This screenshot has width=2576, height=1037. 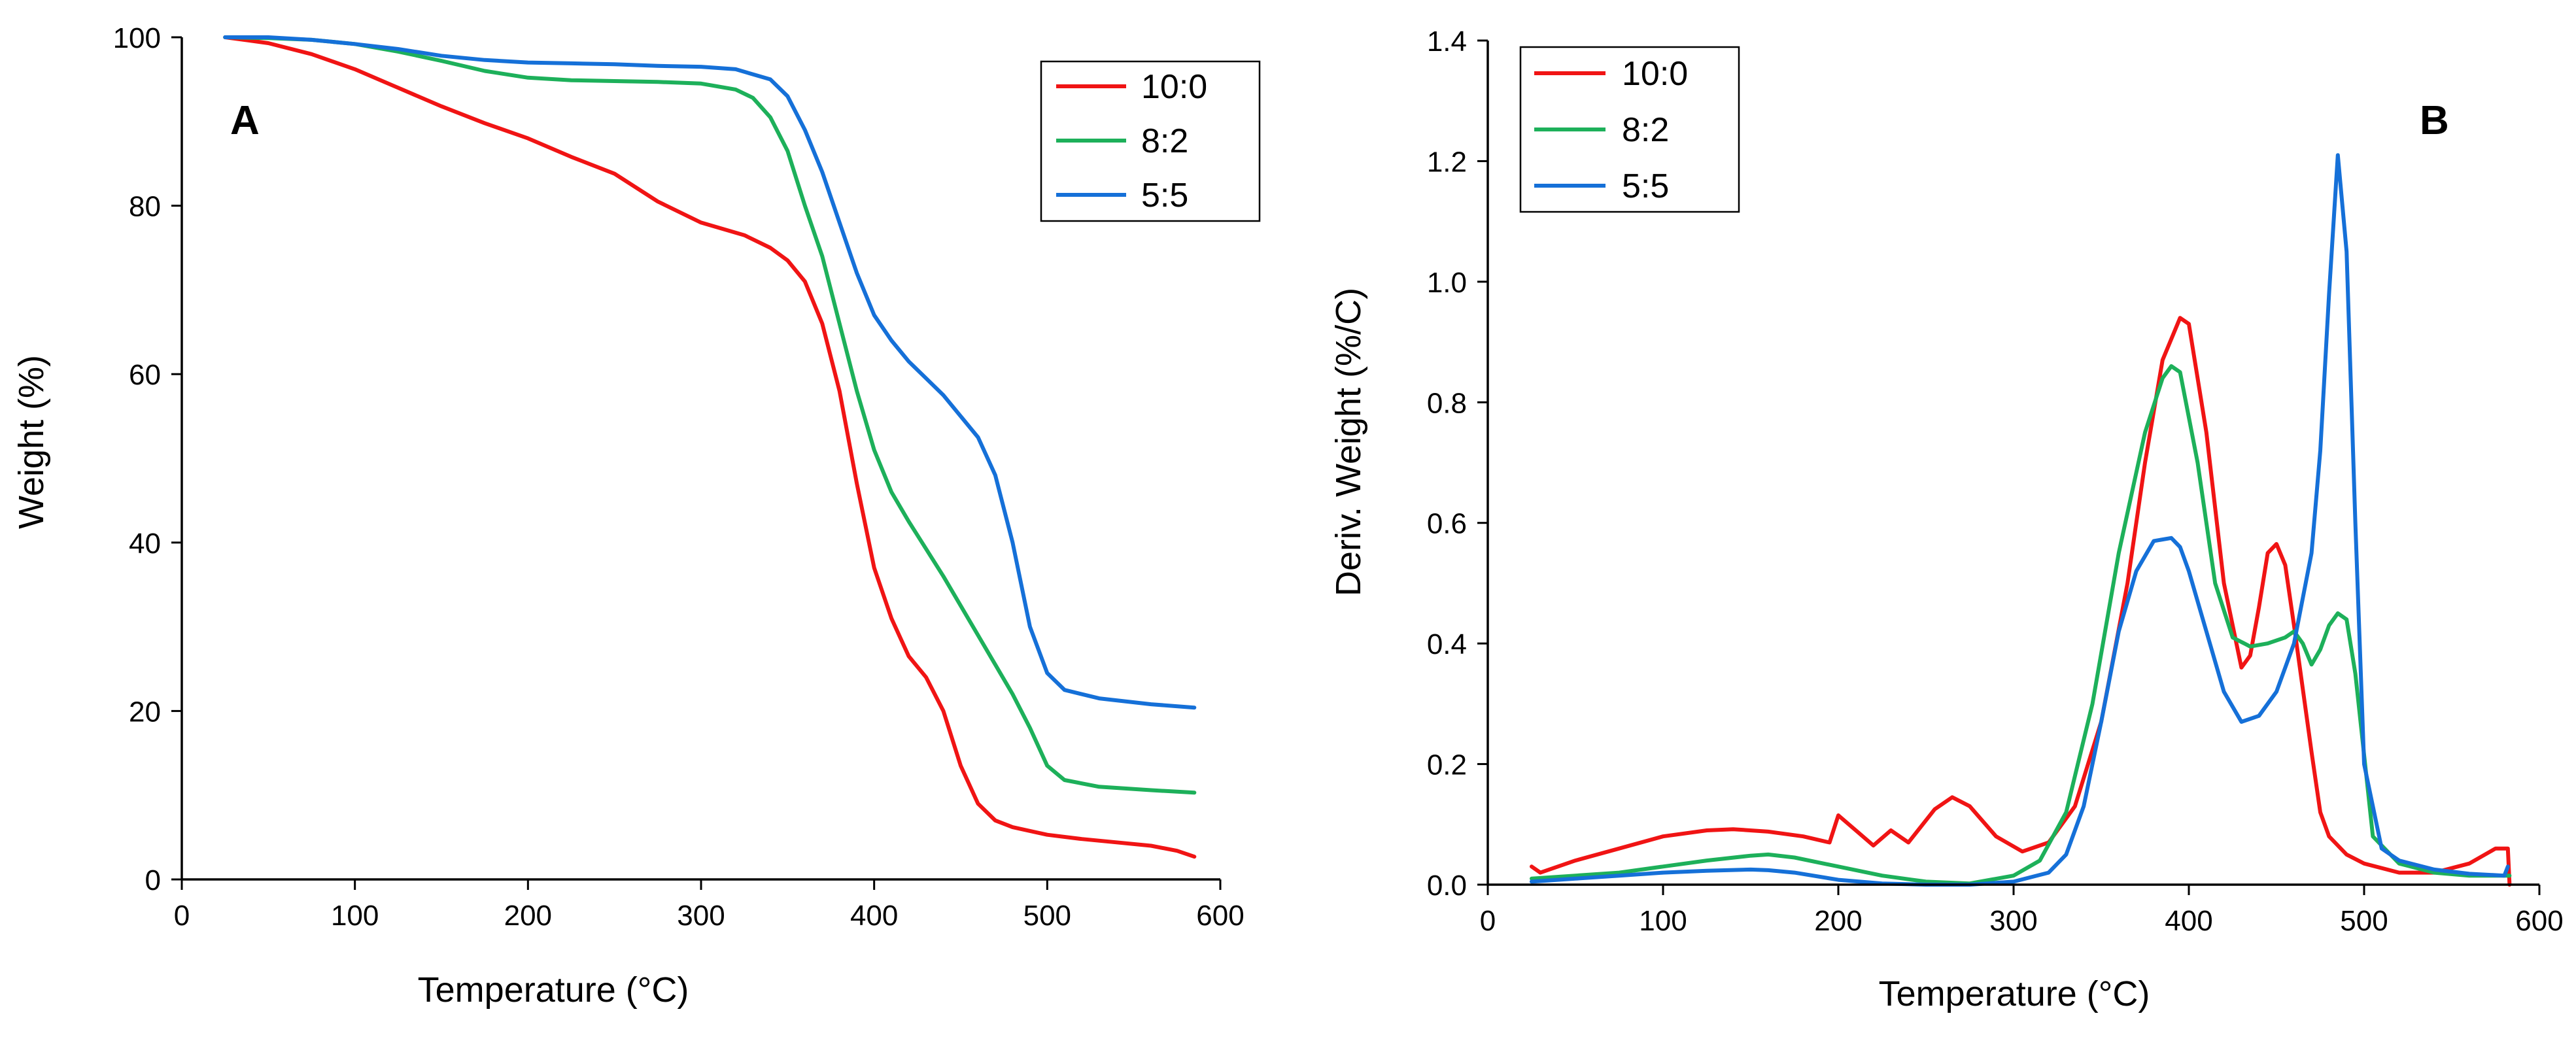 What do you see at coordinates (1047, 916) in the screenshot?
I see `panel-a-x-tick-label: 500` at bounding box center [1047, 916].